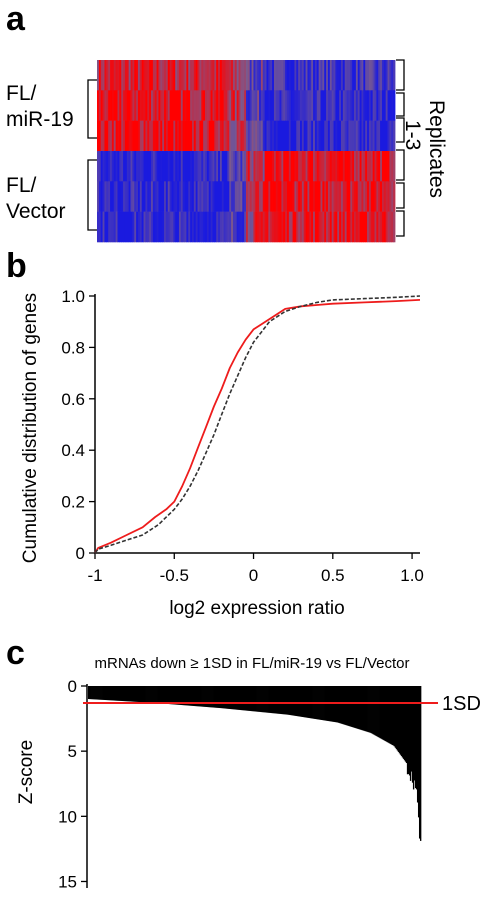  Describe the element at coordinates (73, 784) in the screenshot. I see `zscore-axes: 0 5 10 15` at that location.